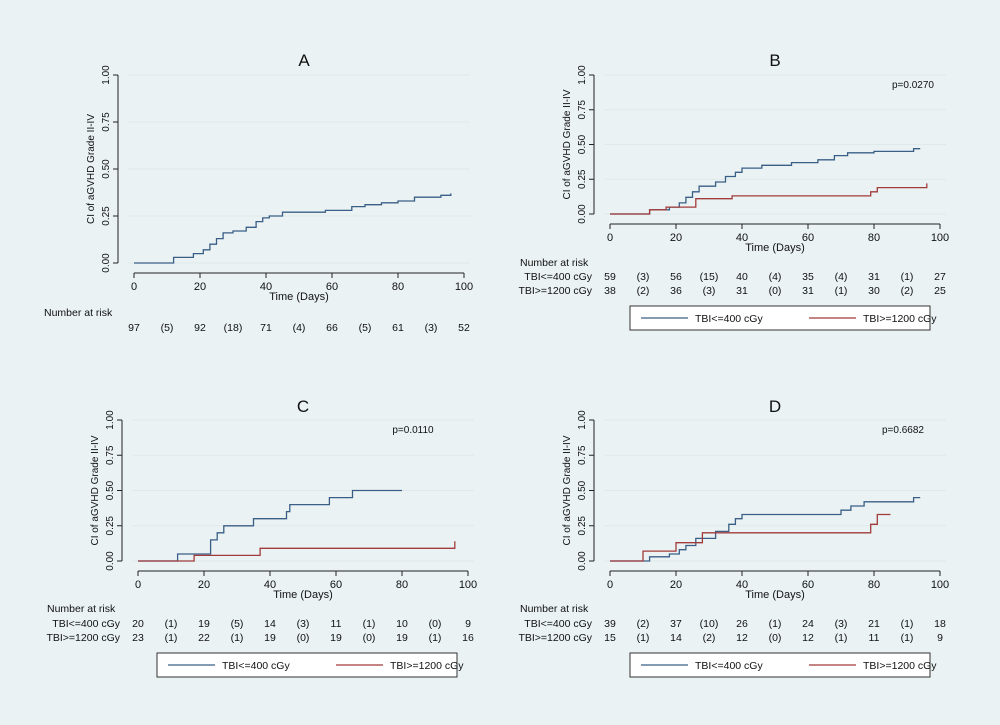 The image size is (1000, 725). I want to click on risk-cell: (15), so click(709, 277).